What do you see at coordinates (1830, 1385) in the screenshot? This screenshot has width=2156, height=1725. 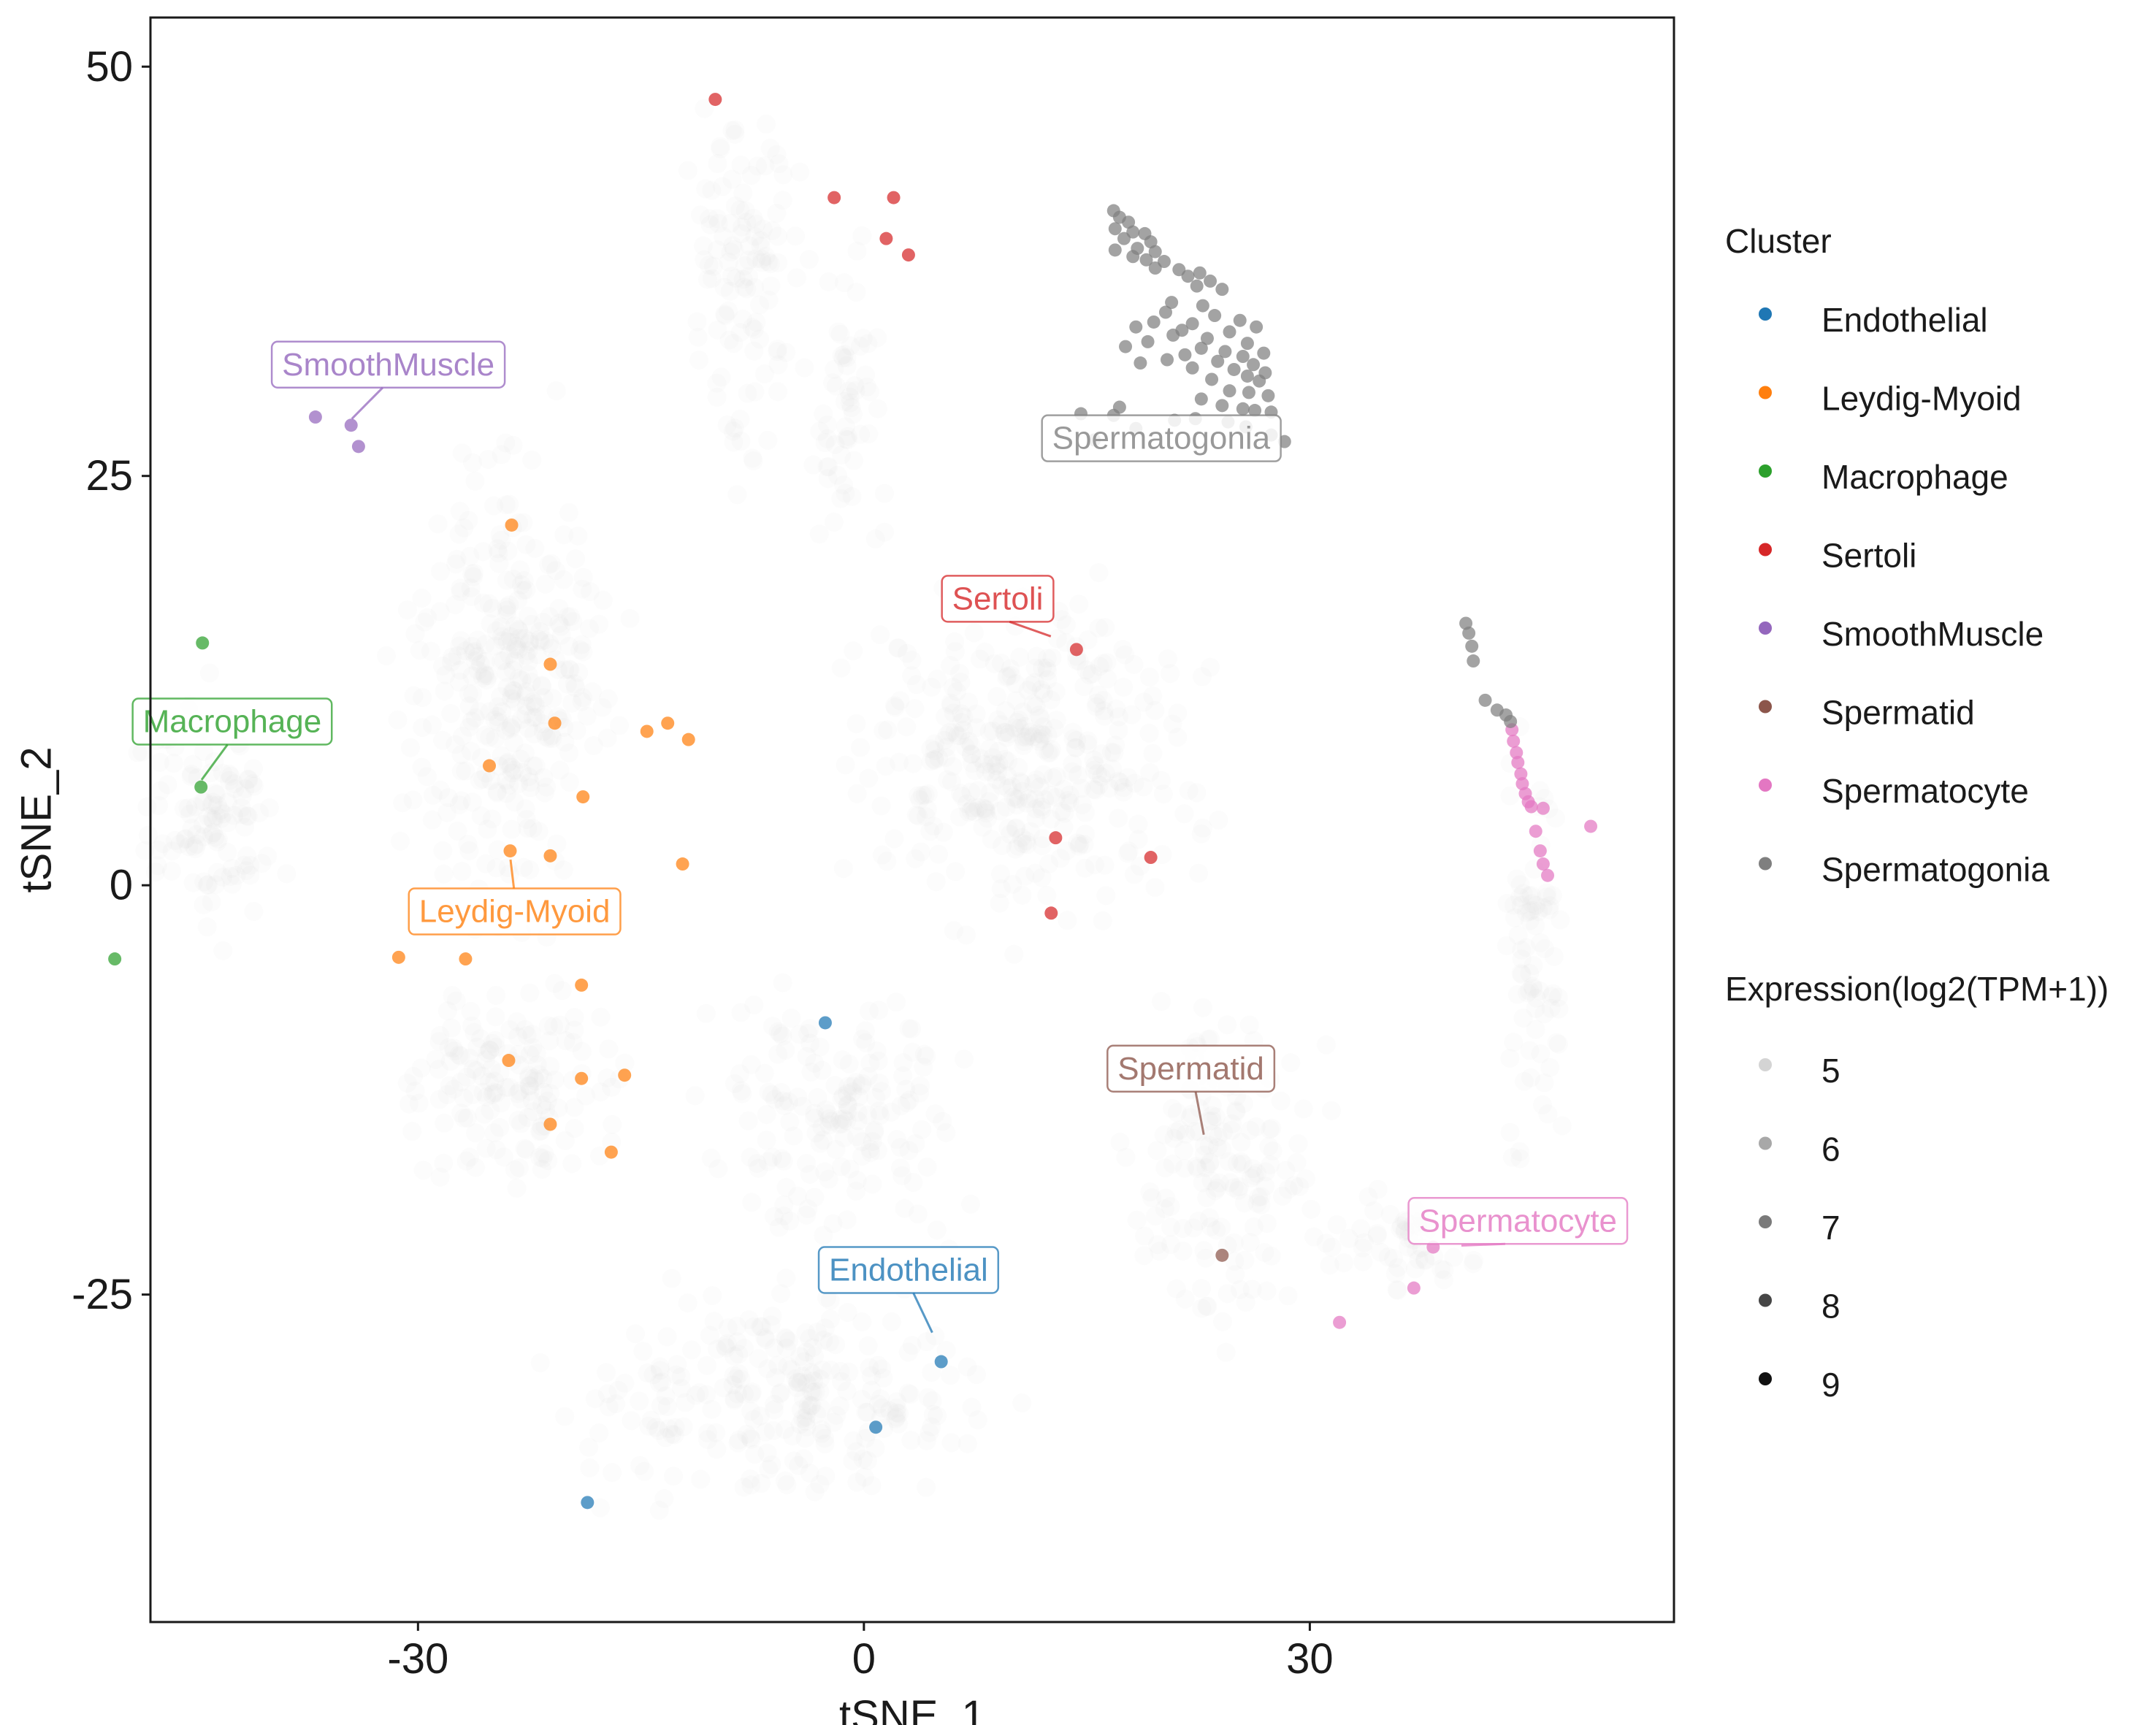 I see `expression-legend-label: 9` at bounding box center [1830, 1385].